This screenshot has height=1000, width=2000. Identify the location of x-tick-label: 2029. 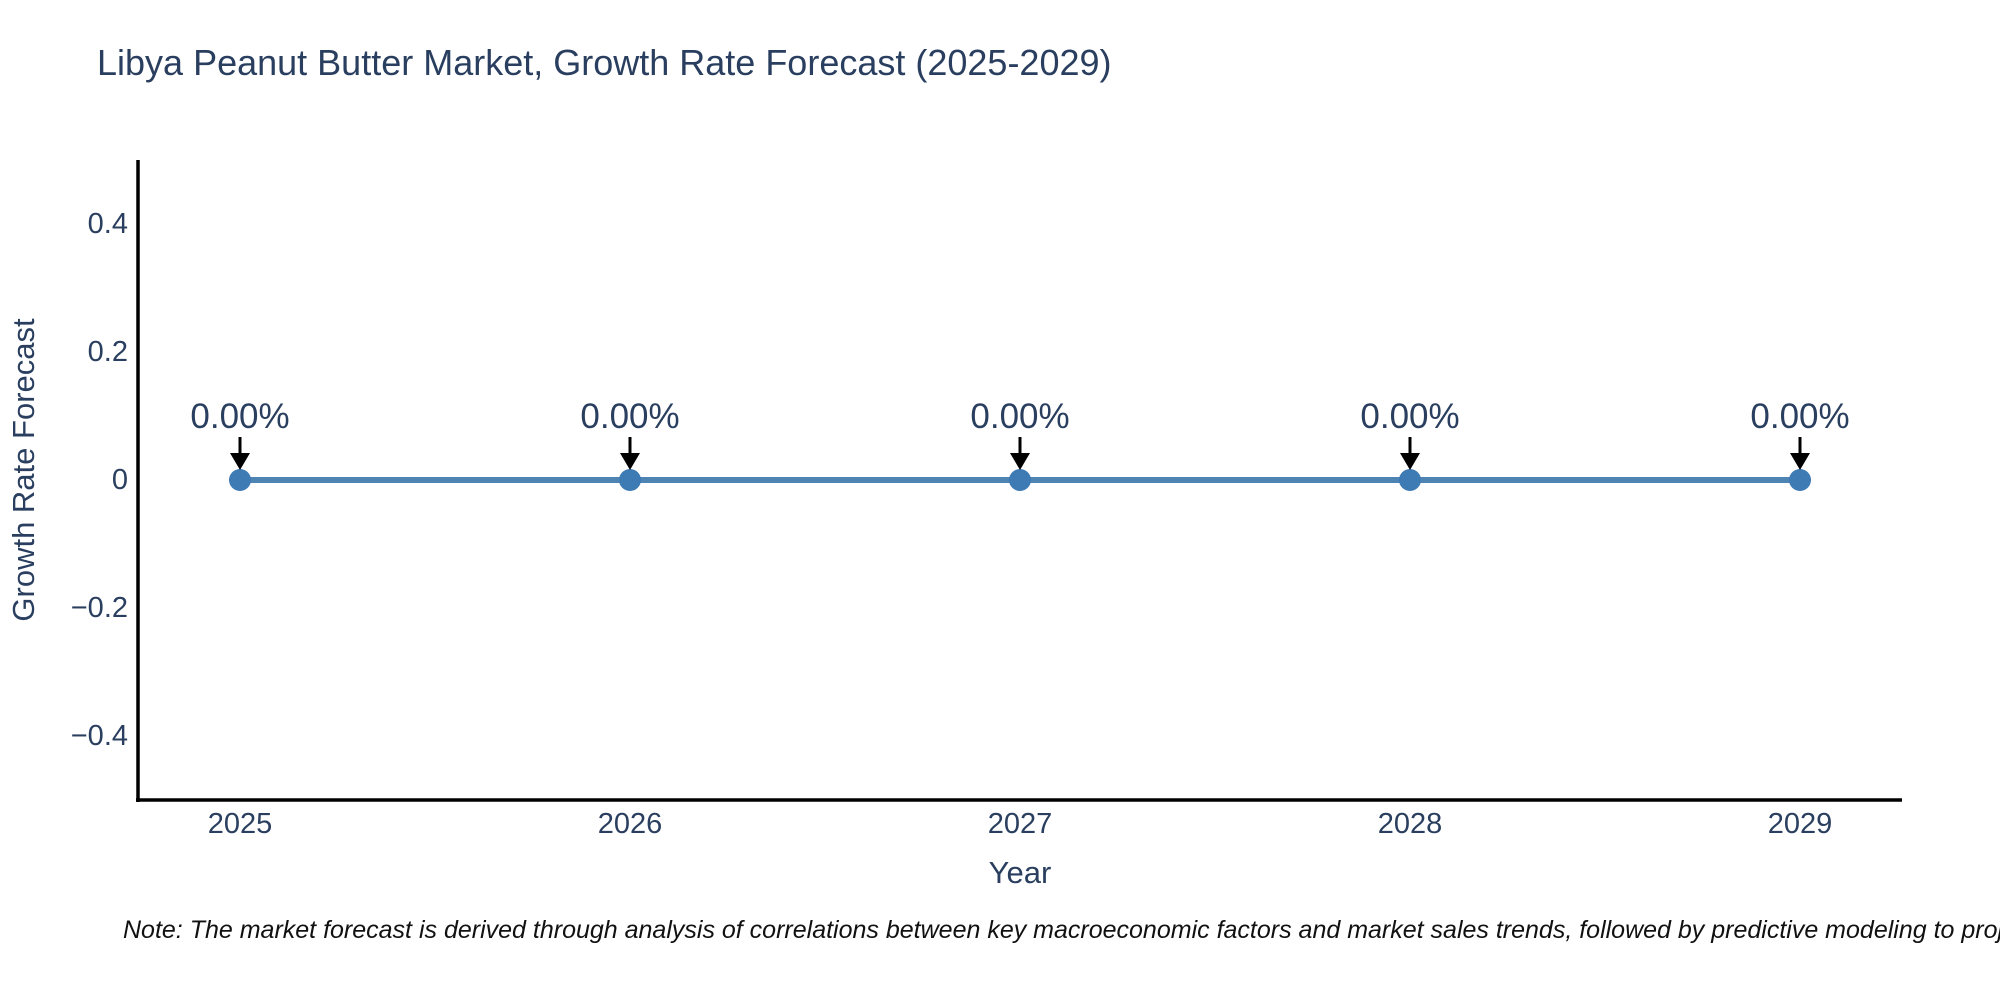
(1800, 824).